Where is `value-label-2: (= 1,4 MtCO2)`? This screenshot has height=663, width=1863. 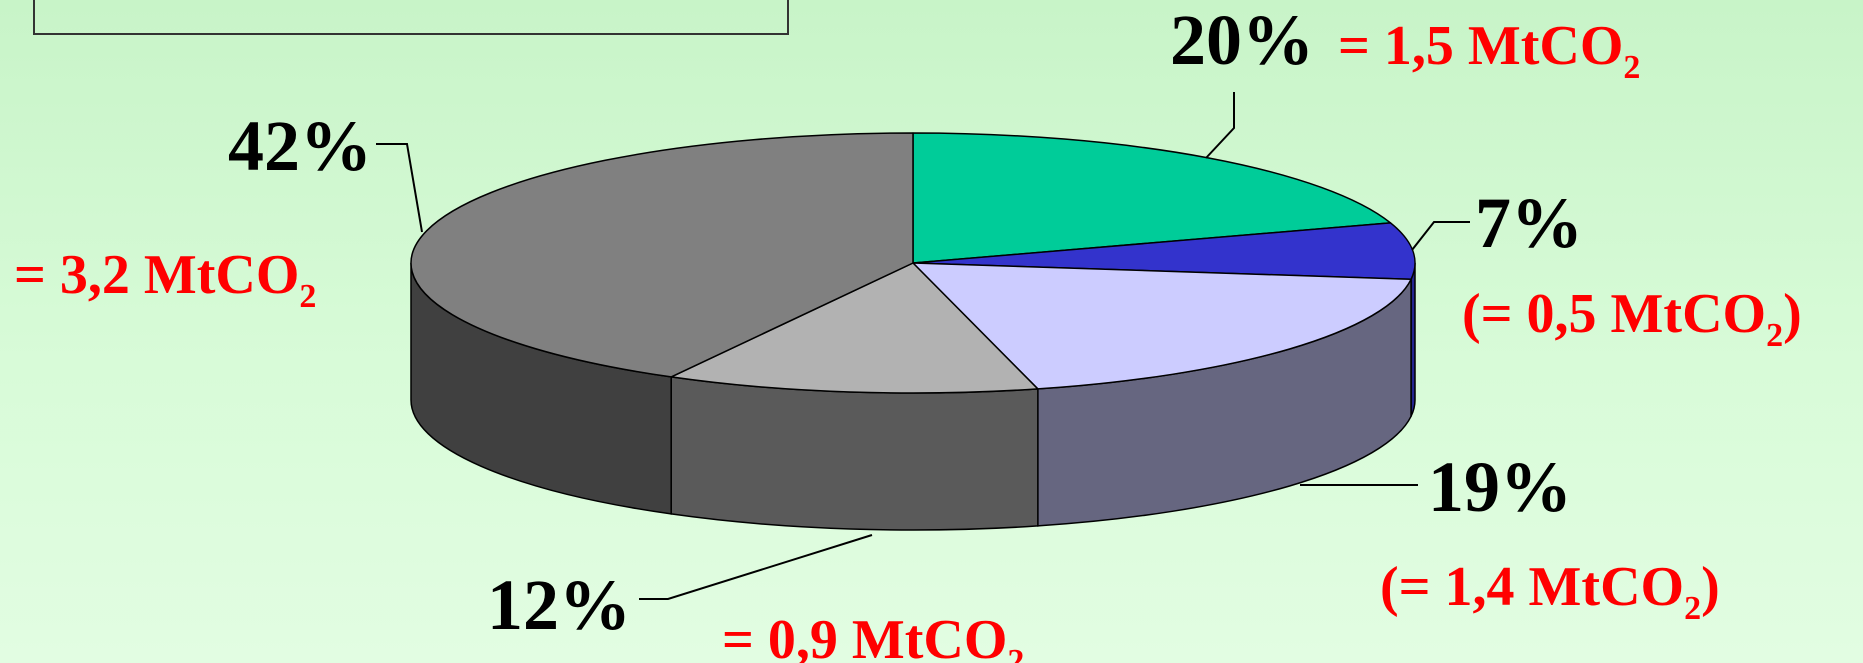
value-label-2: (= 1,4 MtCO2) is located at coordinates (1550, 591).